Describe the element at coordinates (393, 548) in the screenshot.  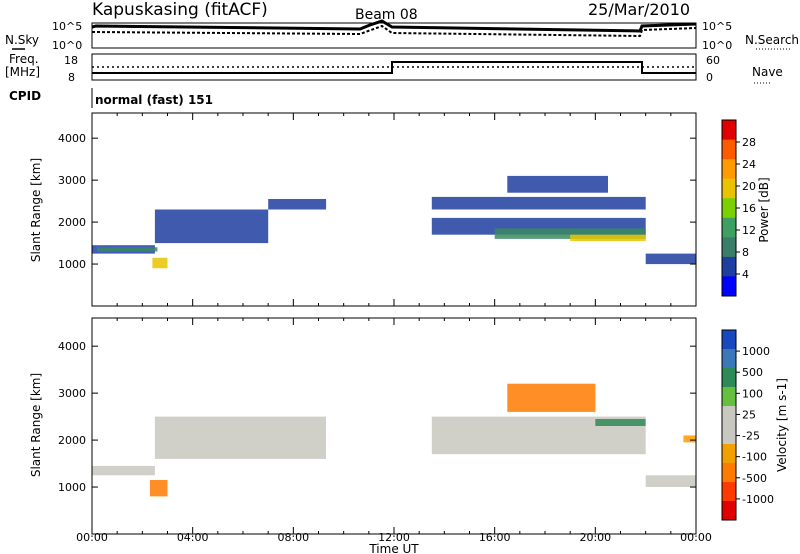
I see `x-axis-label: Time UT` at that location.